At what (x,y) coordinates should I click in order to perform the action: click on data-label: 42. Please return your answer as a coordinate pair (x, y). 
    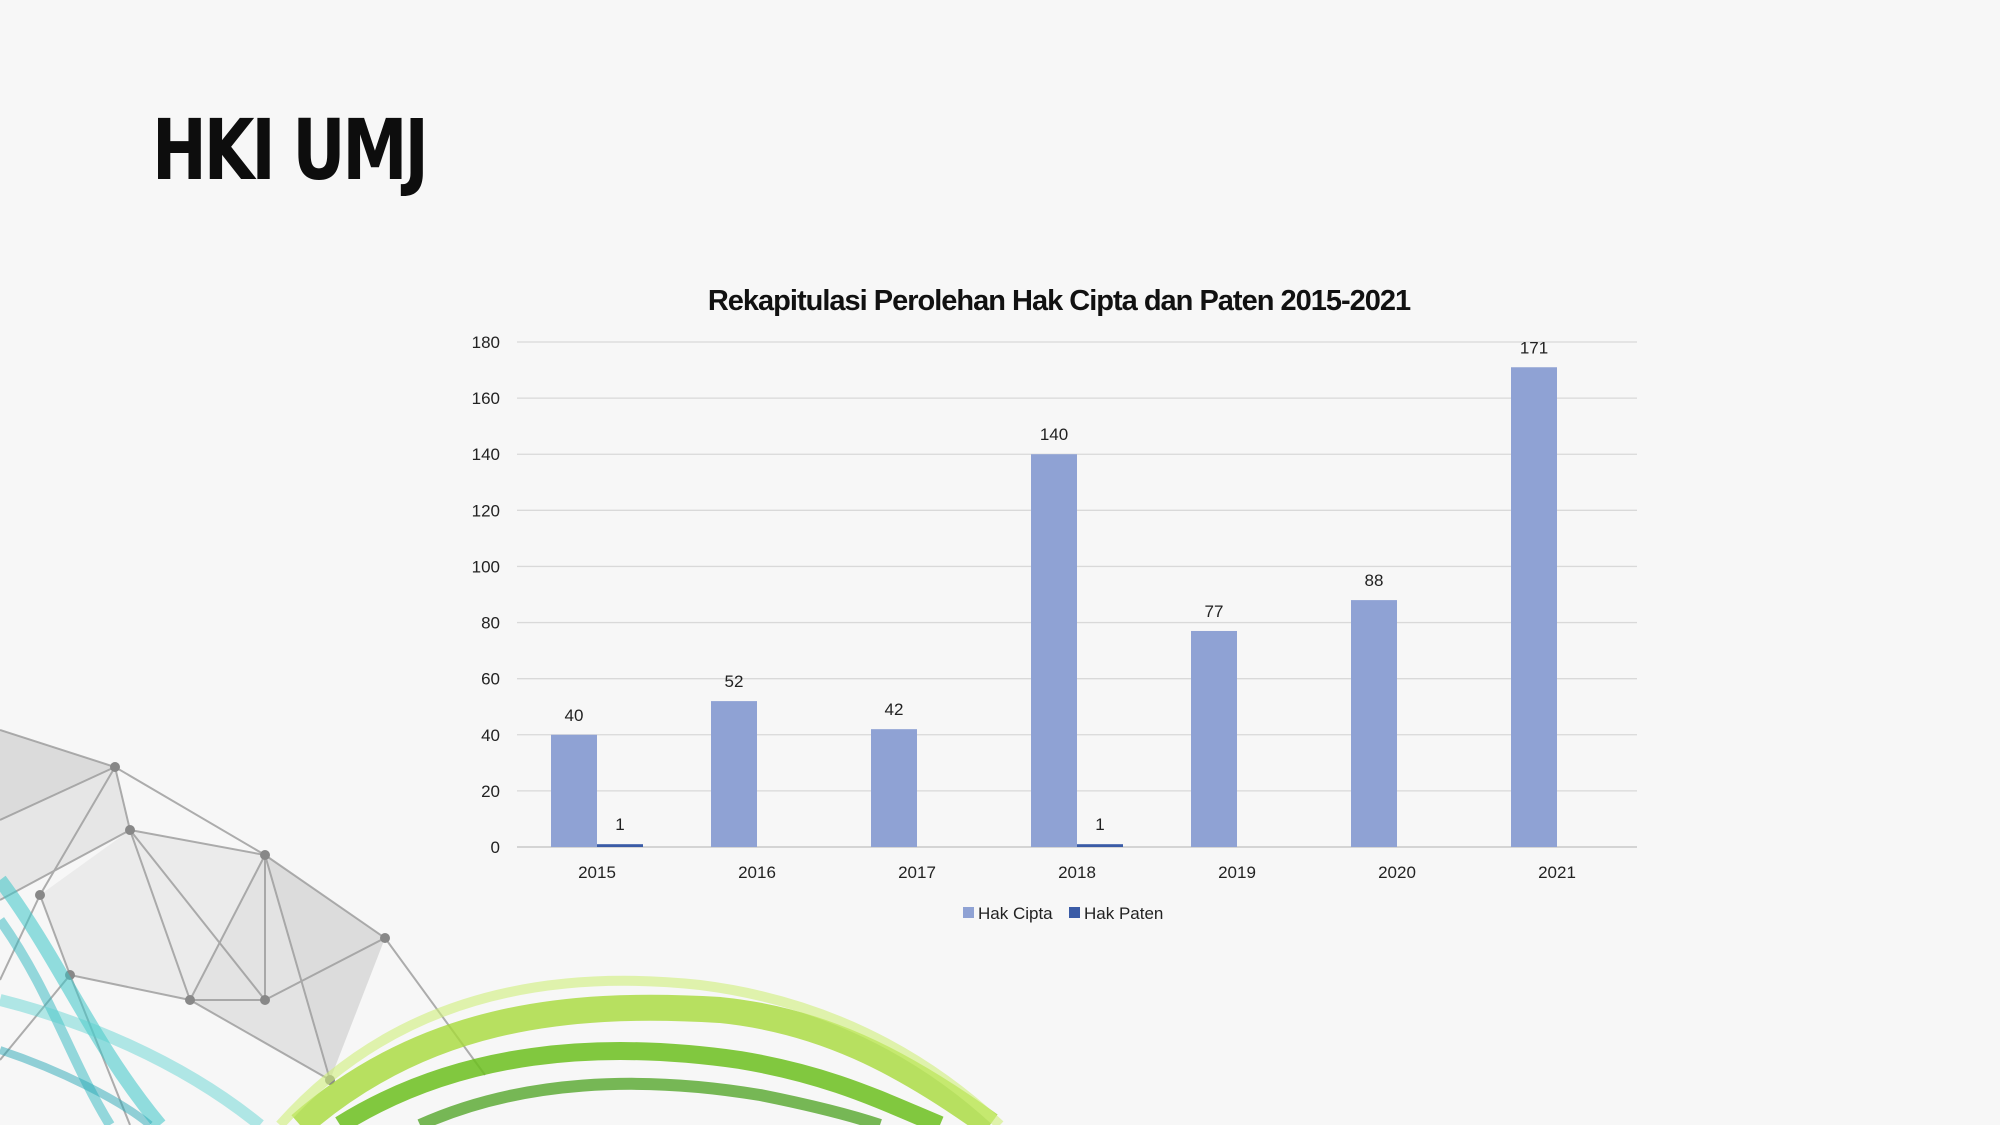
    Looking at the image, I should click on (894, 709).